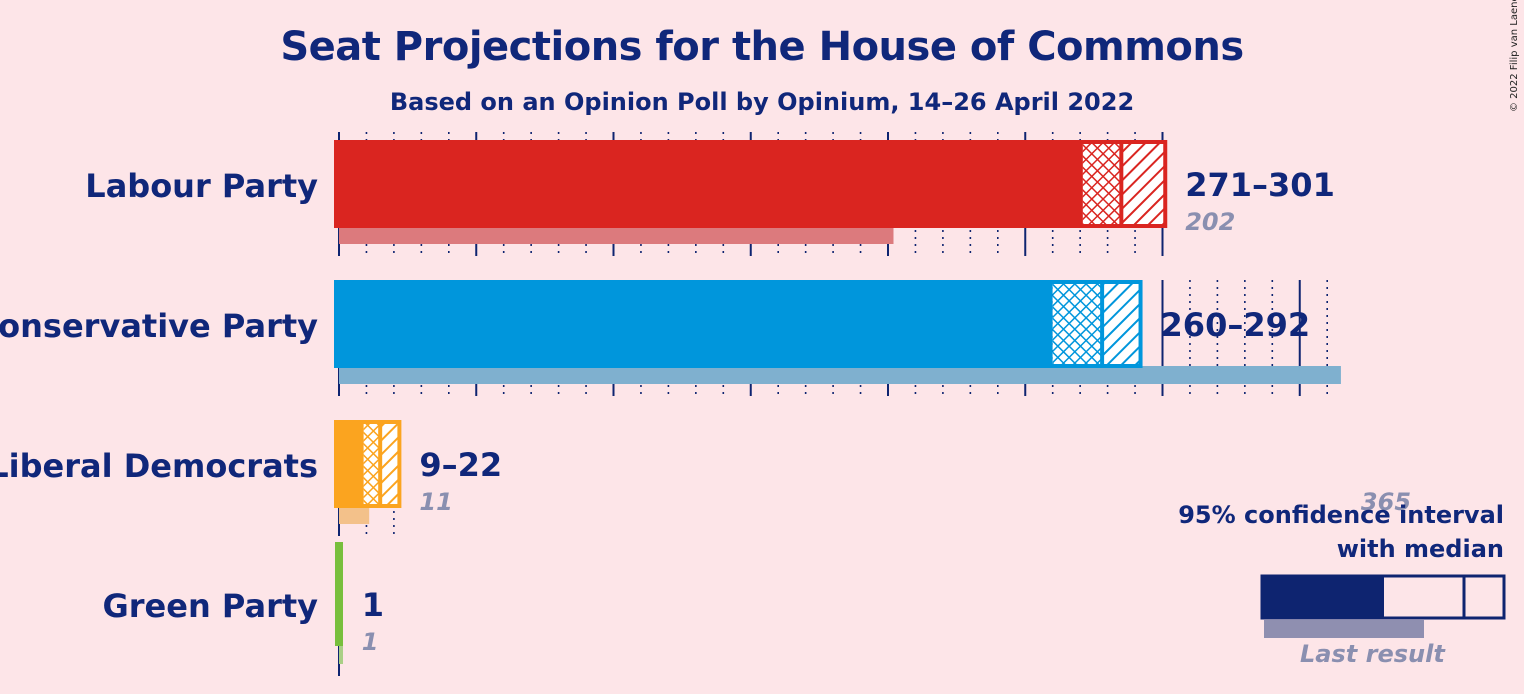  I want to click on legend-diag, so click(1484, 597).